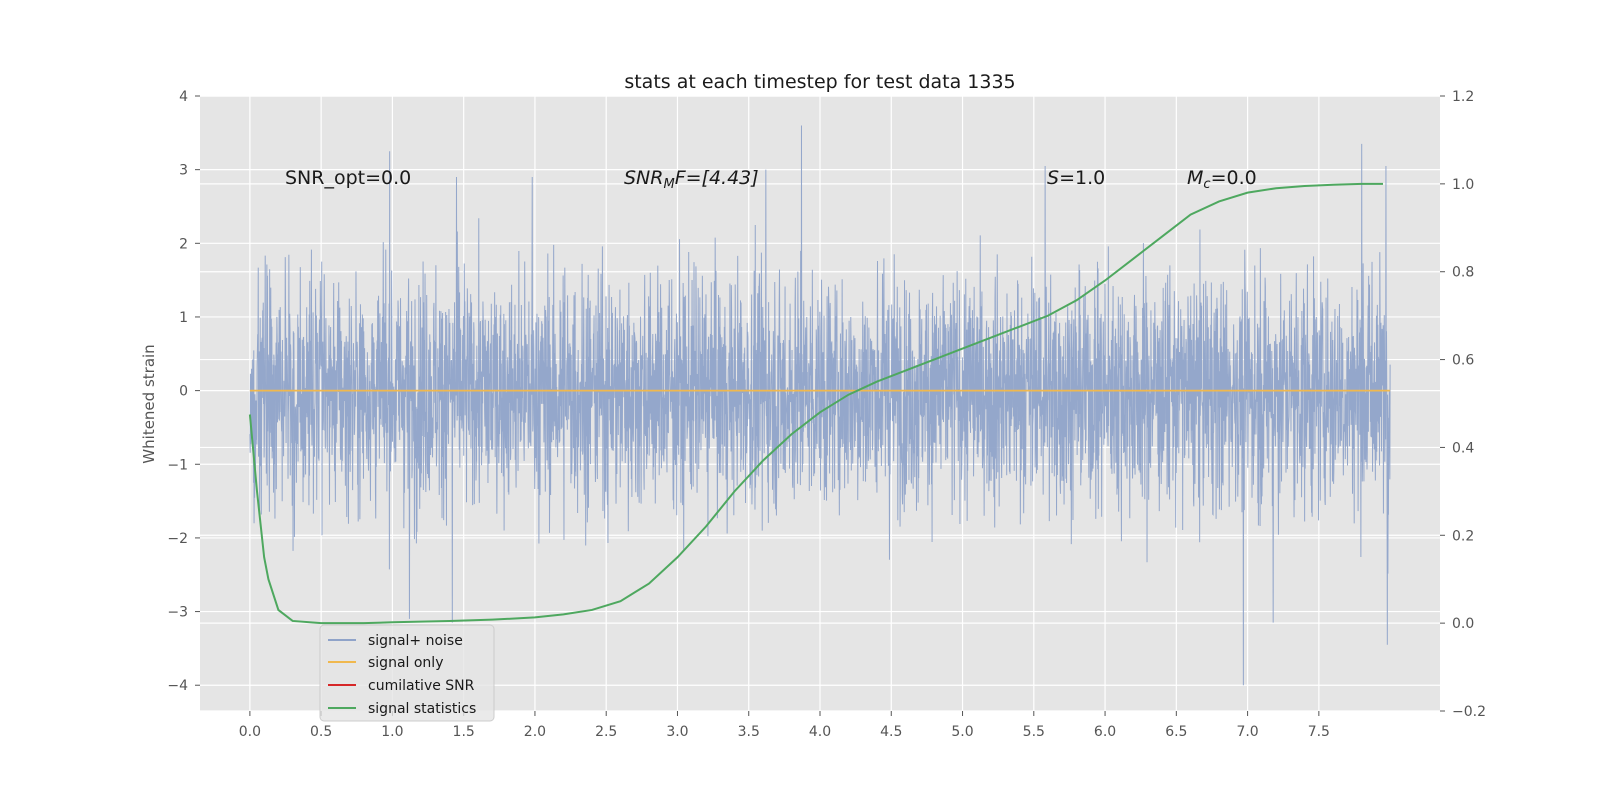 This screenshot has width=1600, height=800. I want to click on x-tick-label: 6.5, so click(1176, 732).